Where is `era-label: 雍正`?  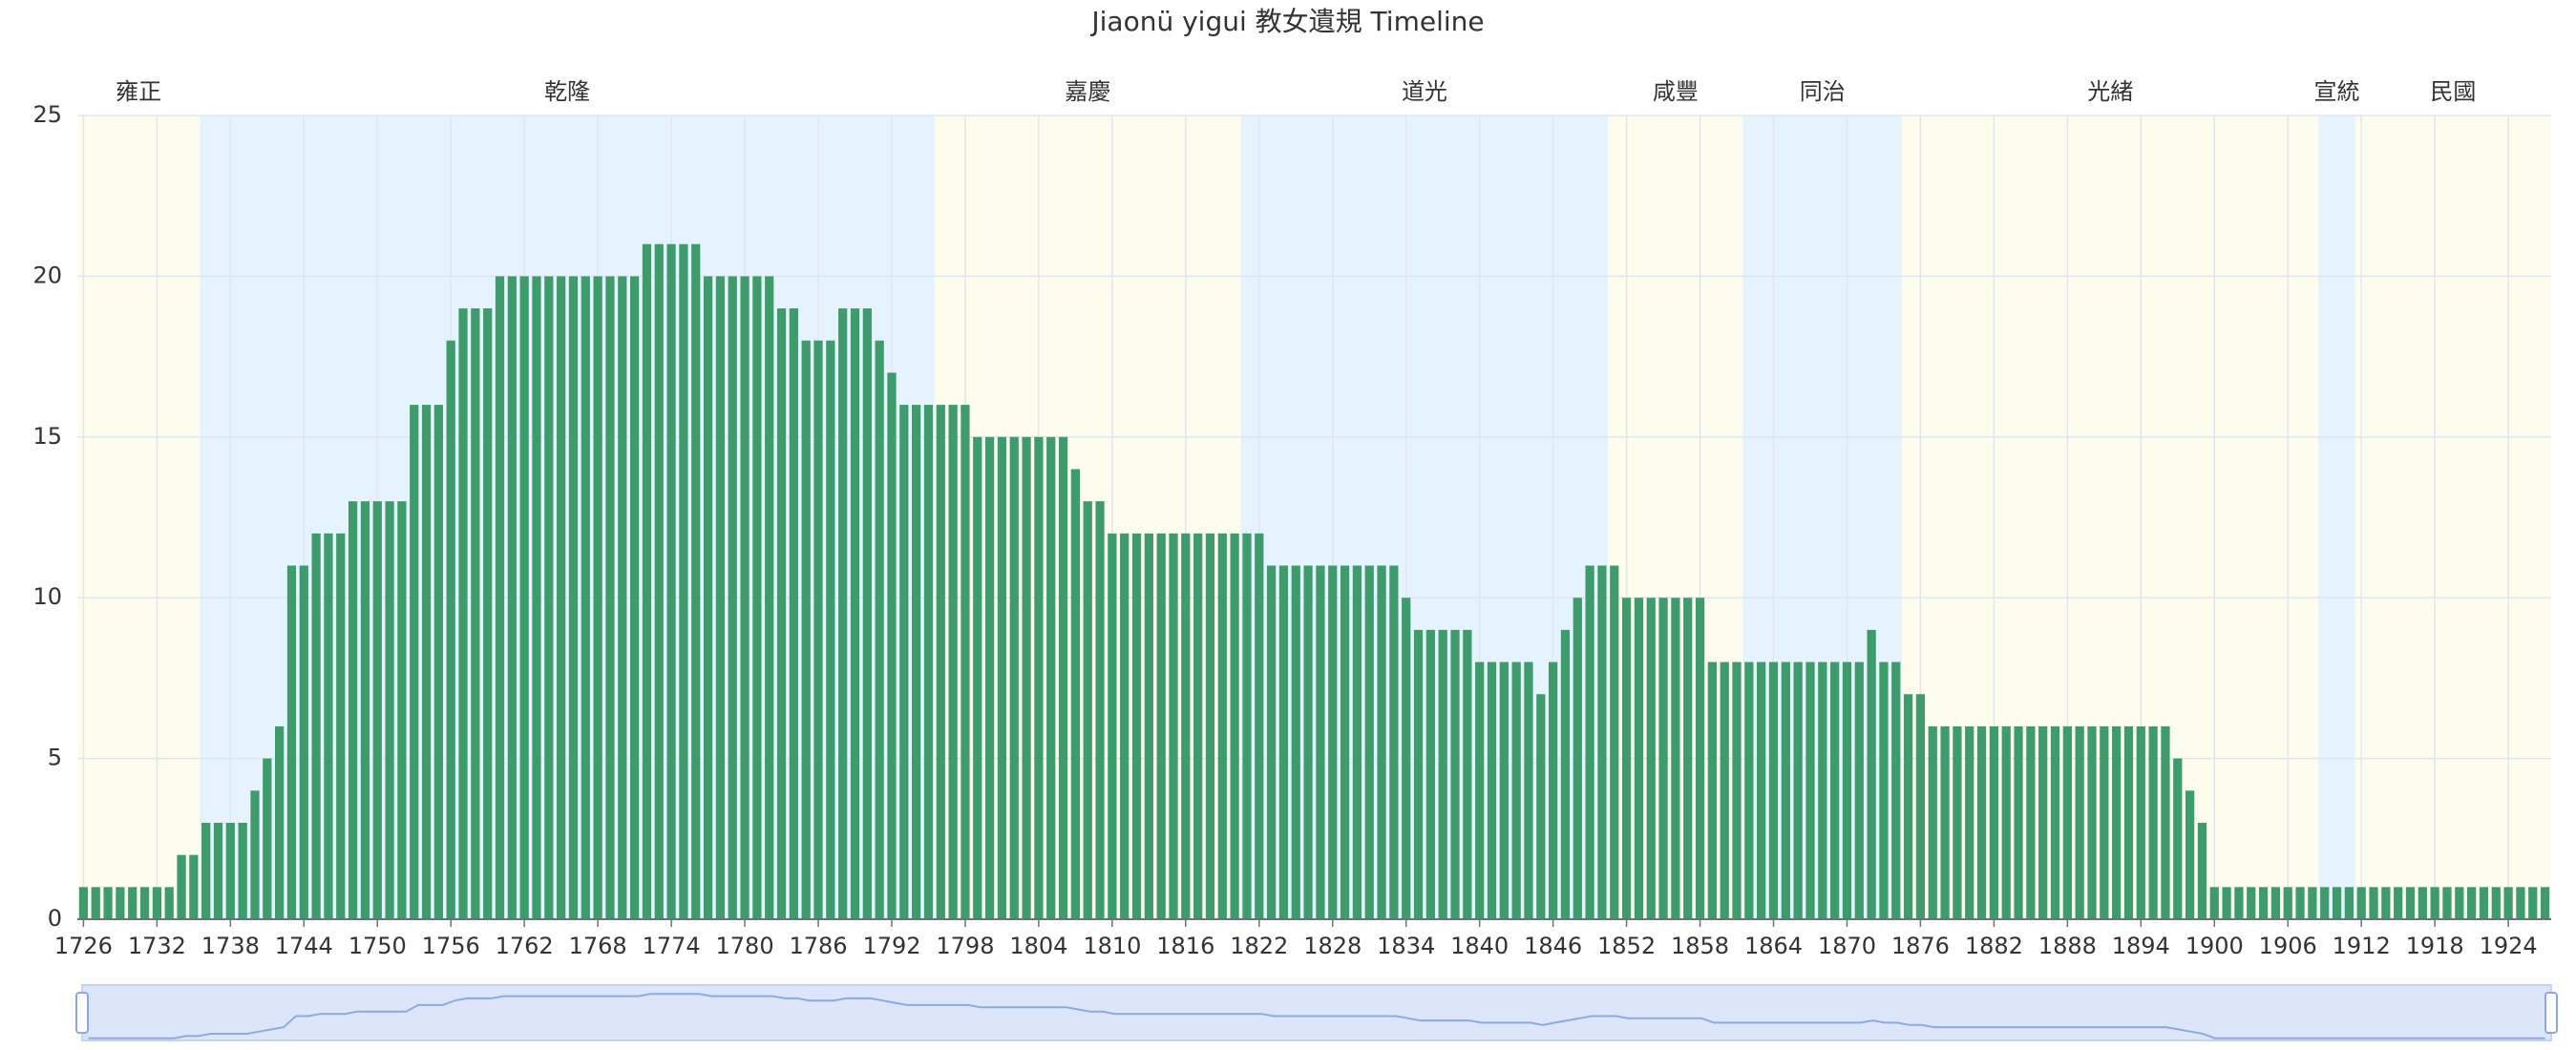
era-label: 雍正 is located at coordinates (138, 92).